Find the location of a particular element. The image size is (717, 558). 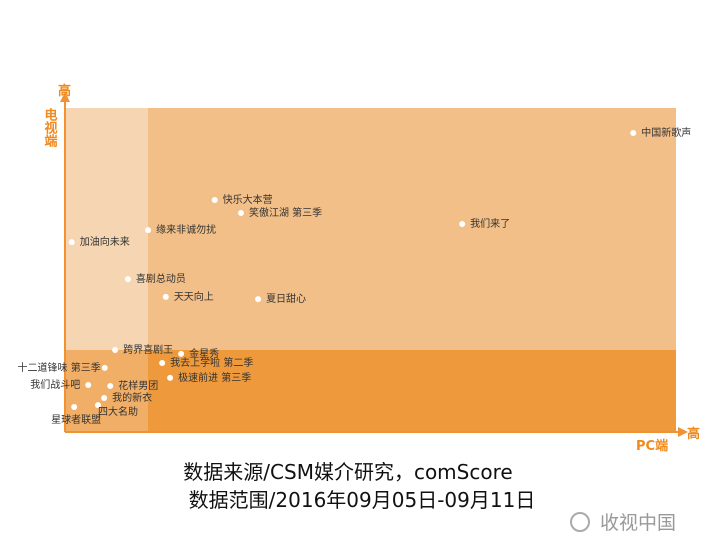

point-label: 喜剧总动员 is located at coordinates (161, 278).